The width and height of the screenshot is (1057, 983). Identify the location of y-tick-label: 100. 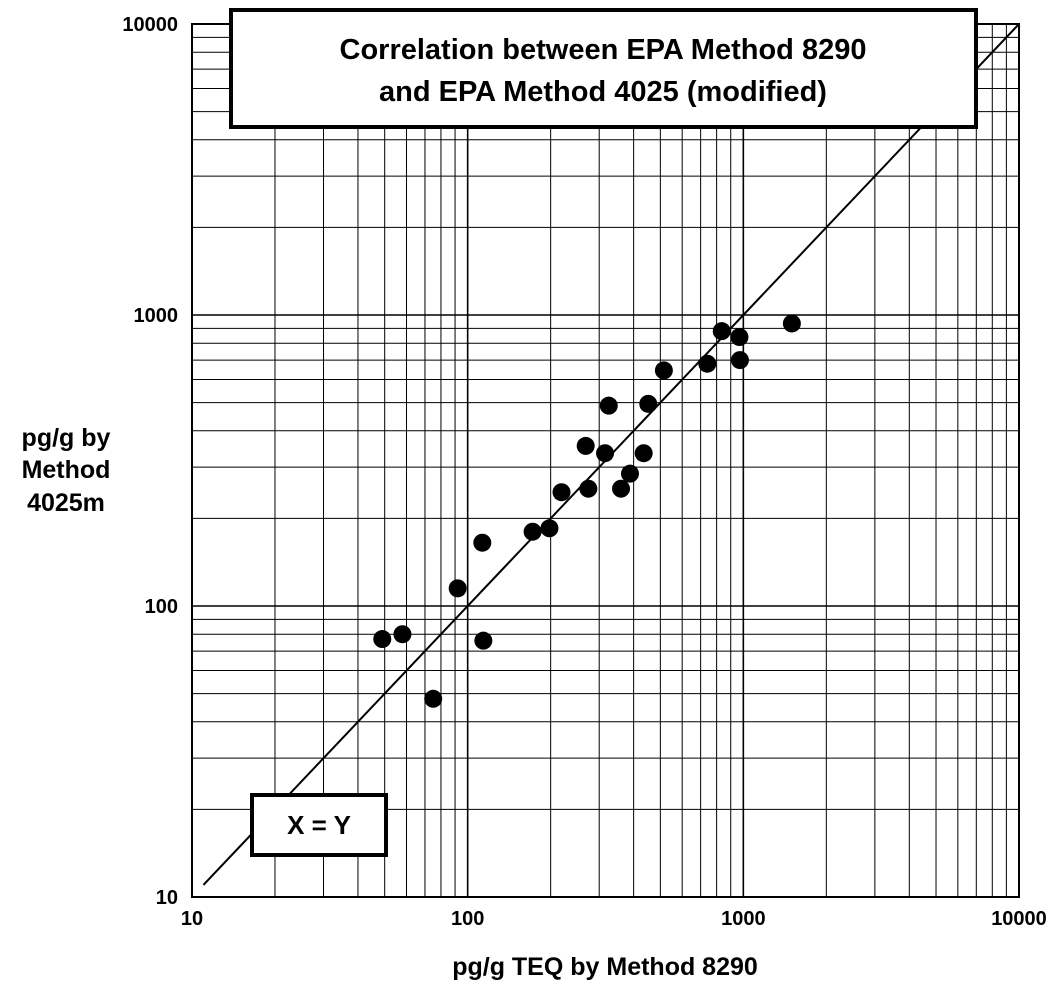
(161, 607).